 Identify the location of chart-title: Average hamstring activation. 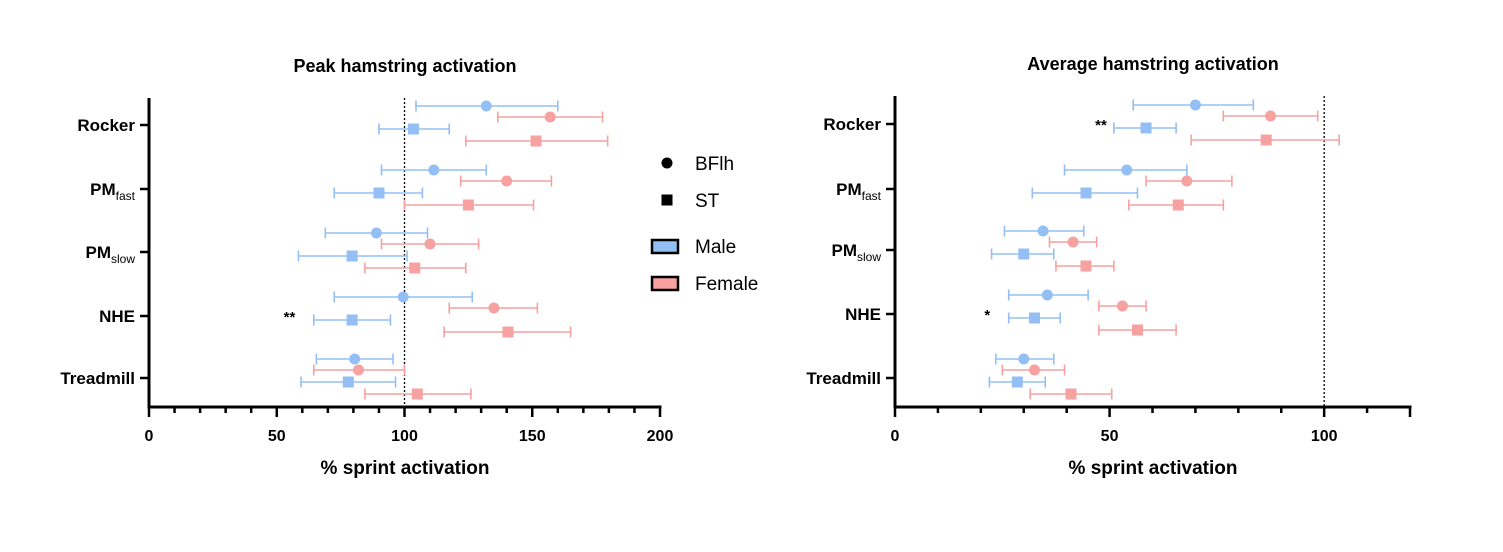
(1152, 64).